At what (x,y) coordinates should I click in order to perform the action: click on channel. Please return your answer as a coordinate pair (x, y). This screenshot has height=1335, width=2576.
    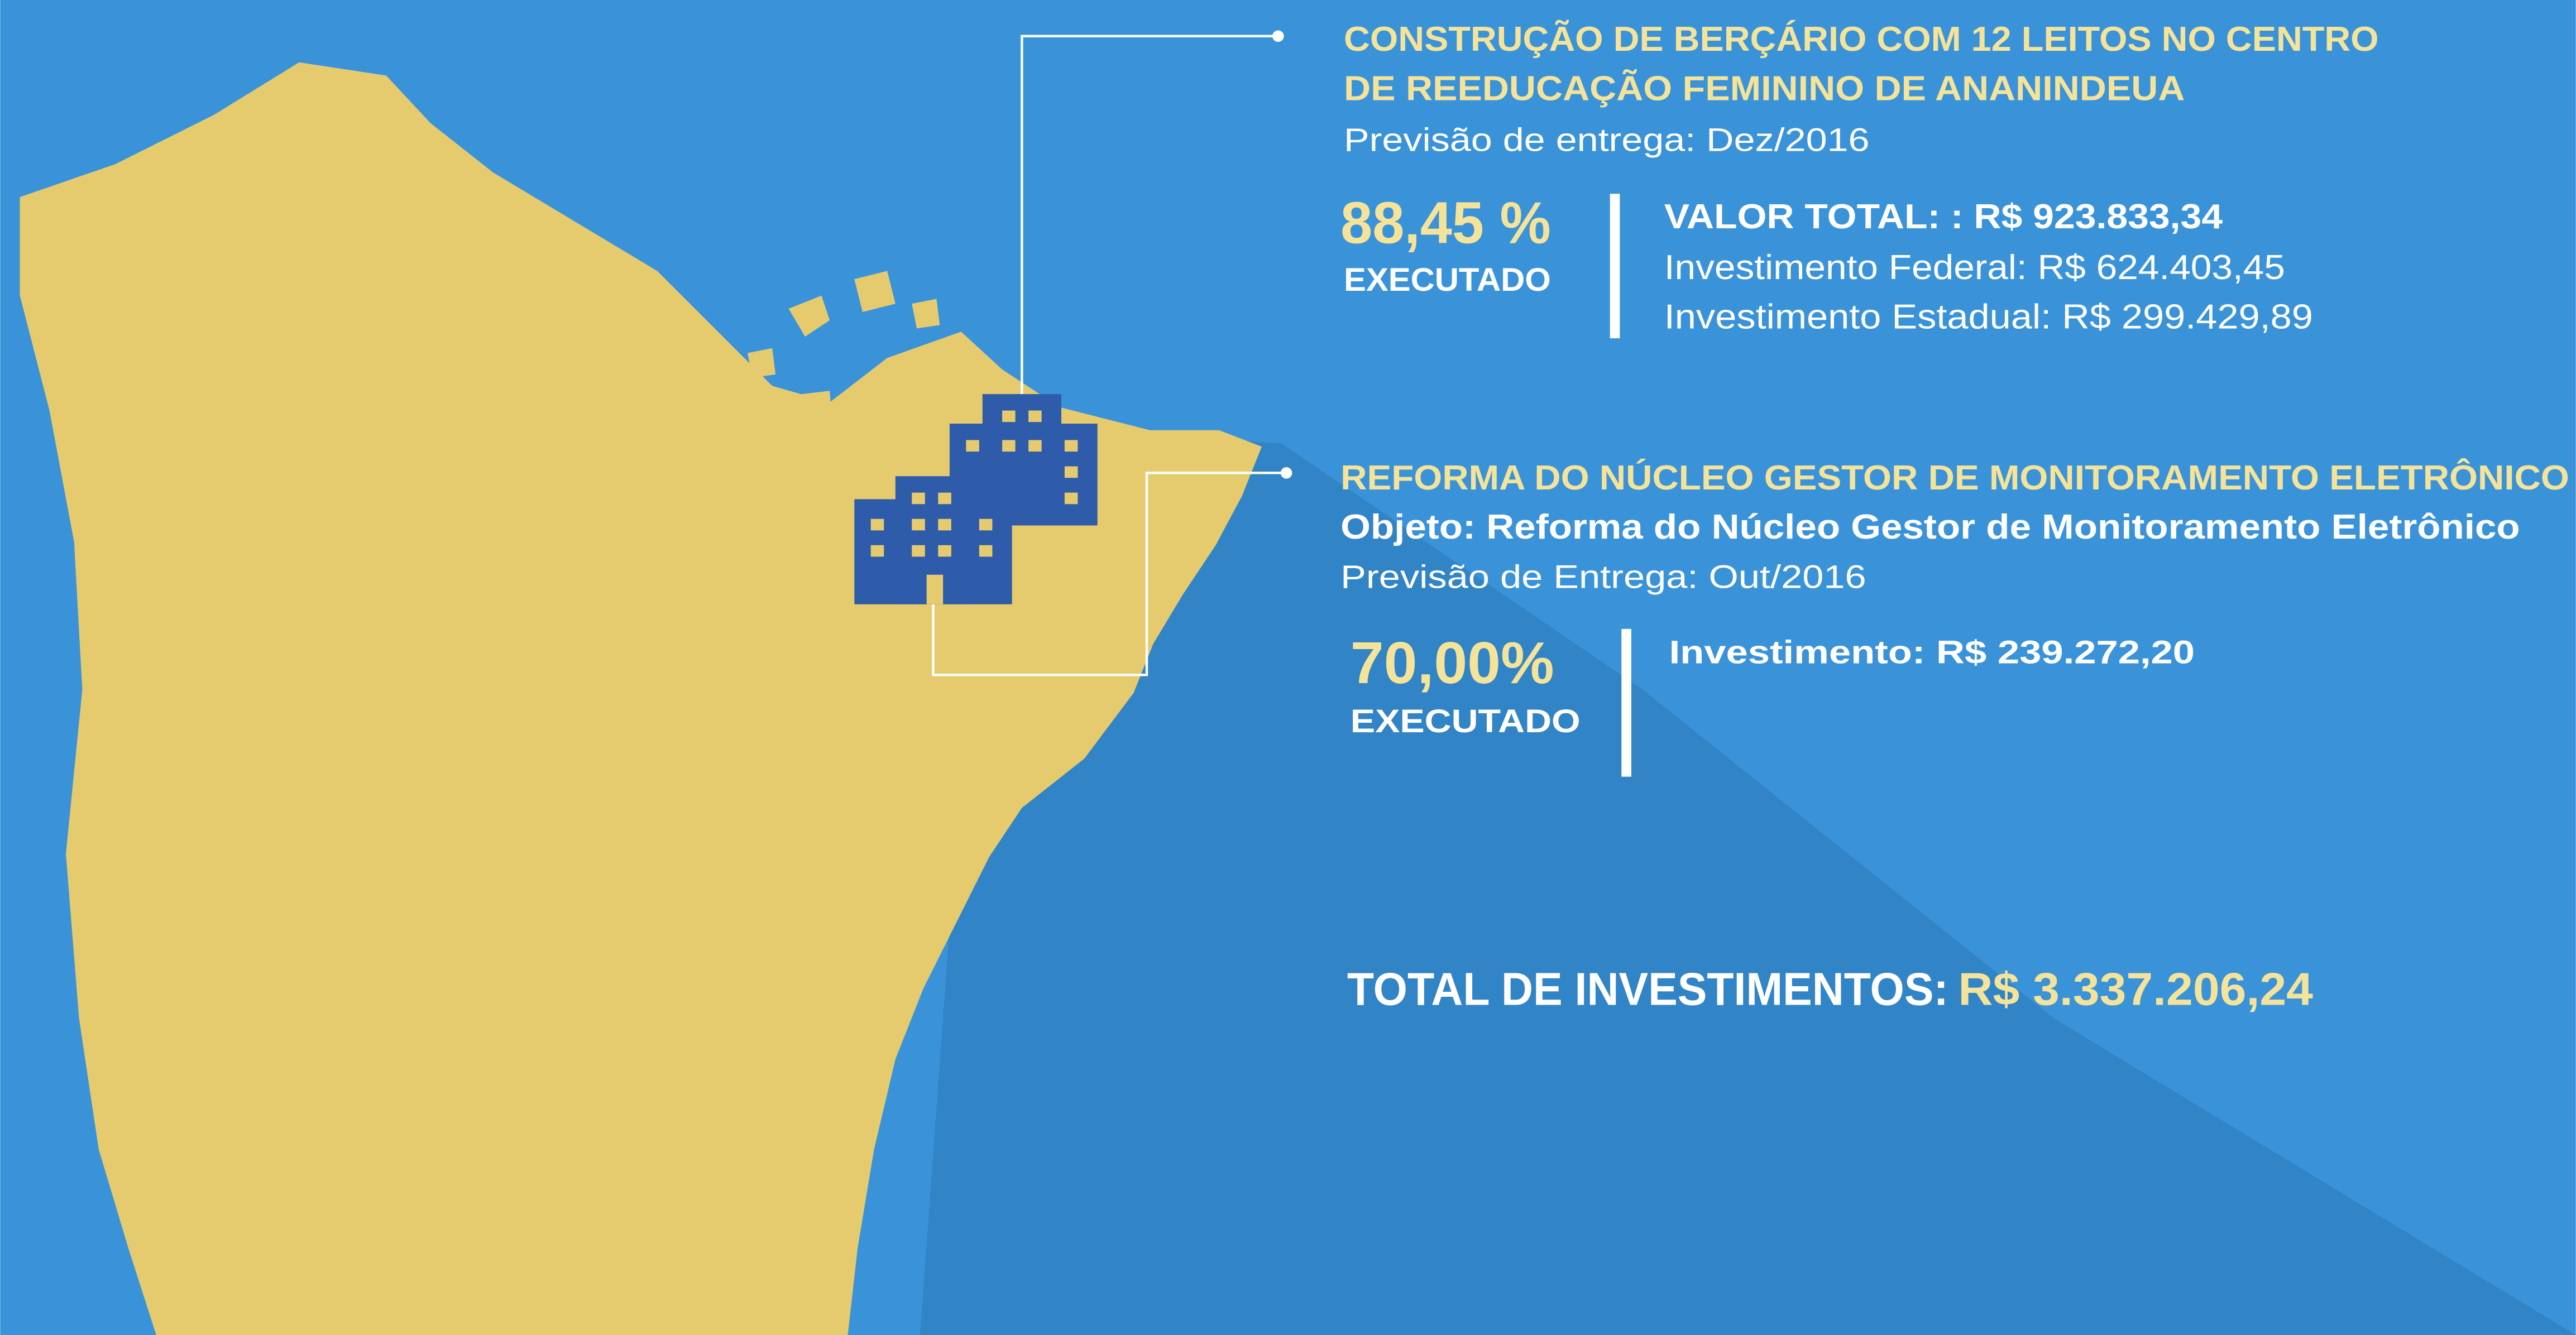
    Looking at the image, I should click on (813, 354).